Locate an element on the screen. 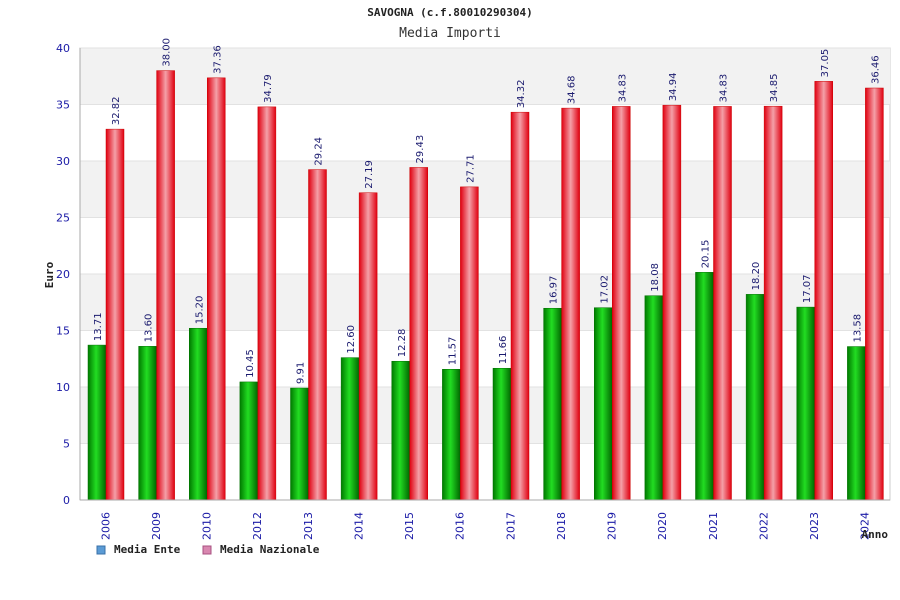  x-tick-label: 2019 is located at coordinates (612, 526).